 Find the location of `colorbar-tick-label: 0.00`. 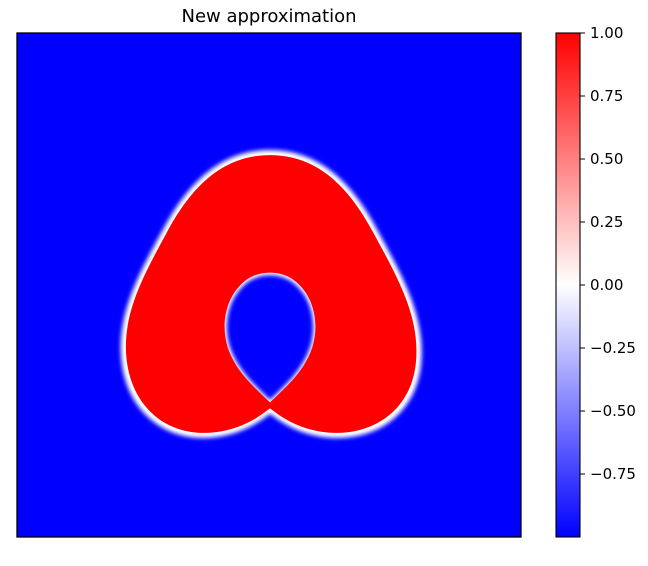

colorbar-tick-label: 0.00 is located at coordinates (606, 285).